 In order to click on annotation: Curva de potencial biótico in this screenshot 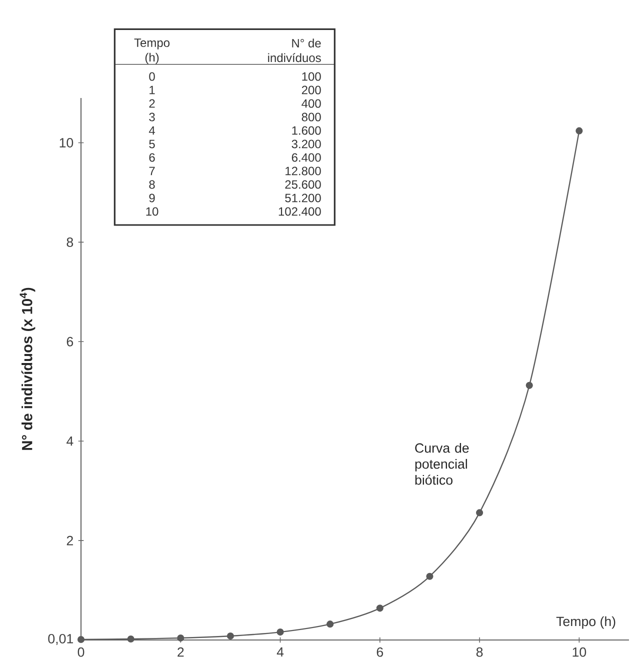, I will do `click(442, 463)`.